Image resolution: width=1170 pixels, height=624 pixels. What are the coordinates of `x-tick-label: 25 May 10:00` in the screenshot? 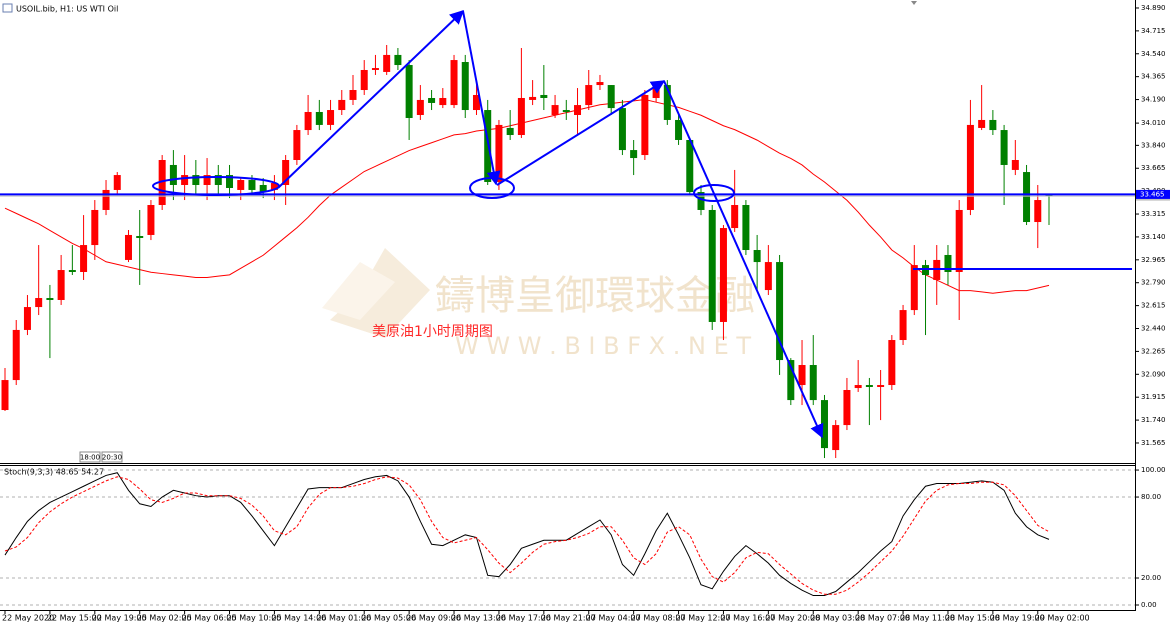 It's located at (254, 618).